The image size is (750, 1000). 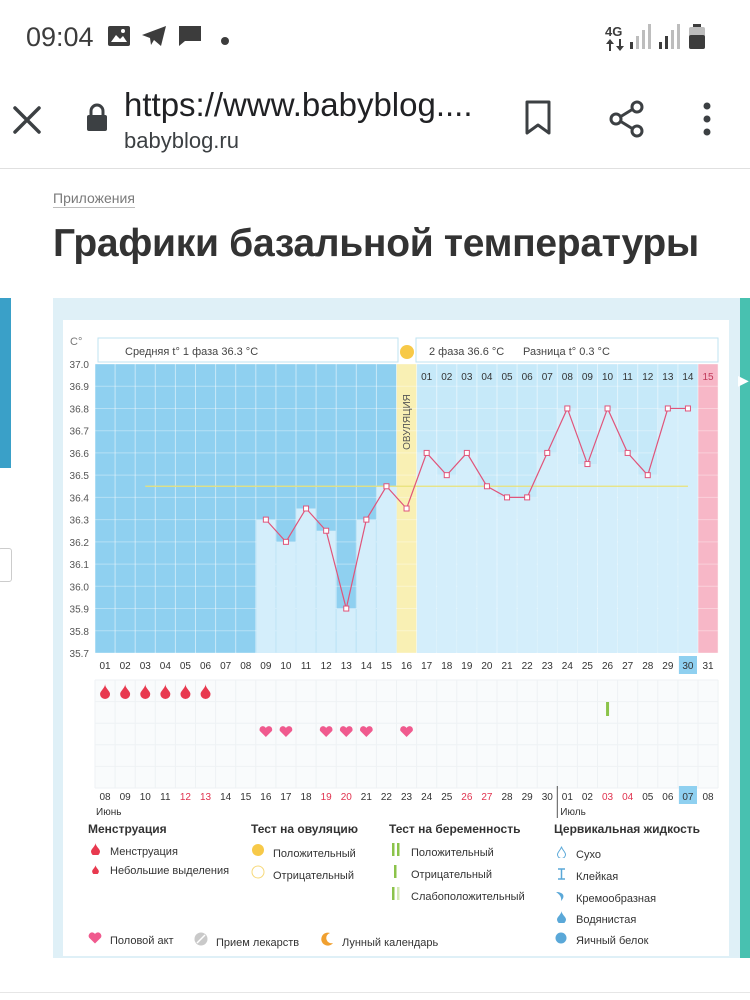 What do you see at coordinates (407, 666) in the screenshot?
I see `cycle-day-label: 16` at bounding box center [407, 666].